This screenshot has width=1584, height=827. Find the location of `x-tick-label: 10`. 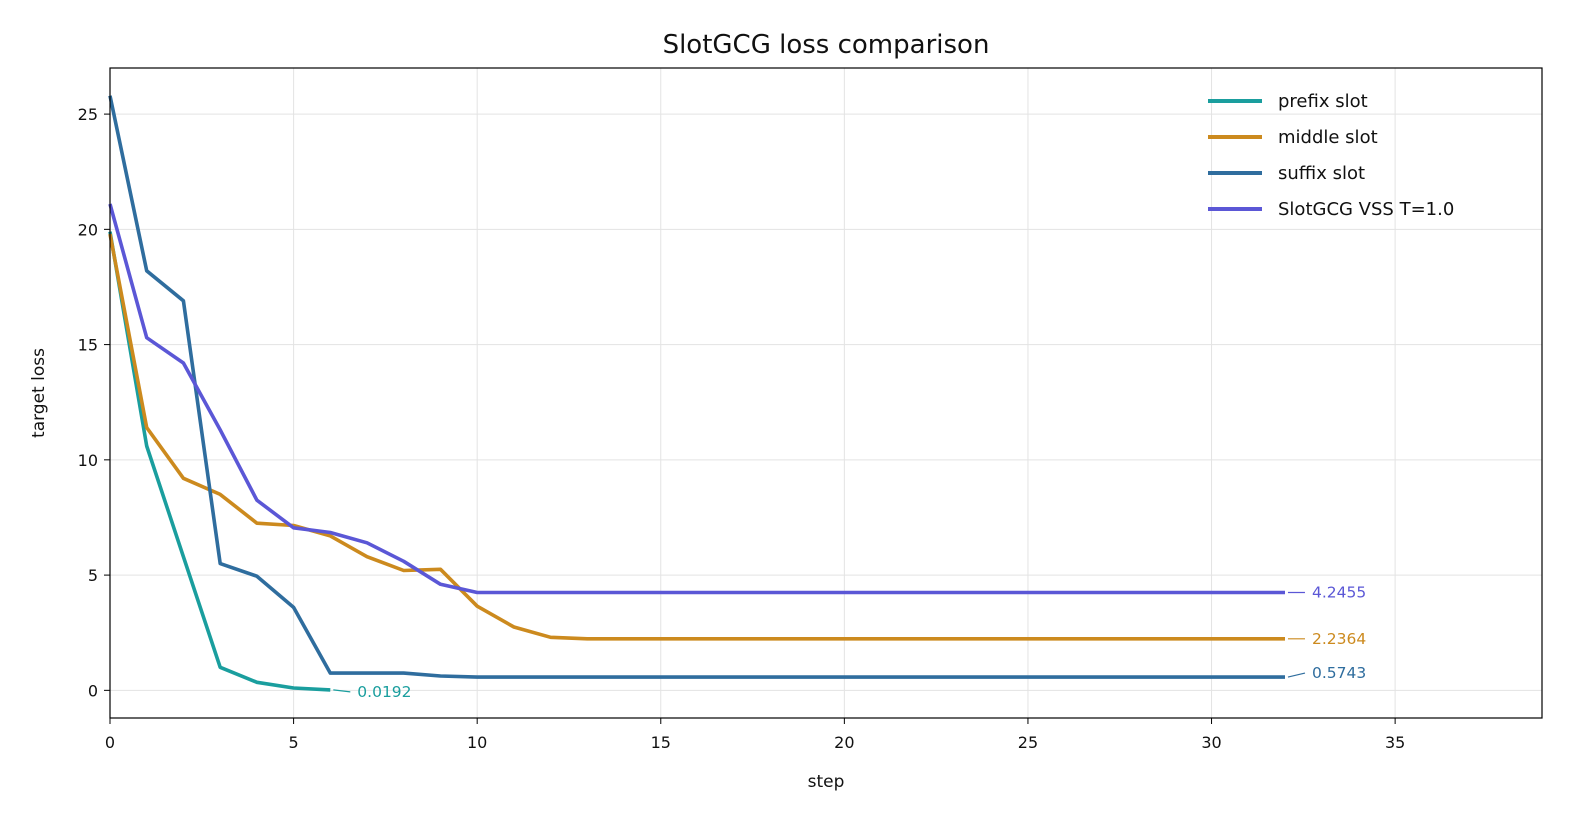

x-tick-label: 10 is located at coordinates (477, 742).